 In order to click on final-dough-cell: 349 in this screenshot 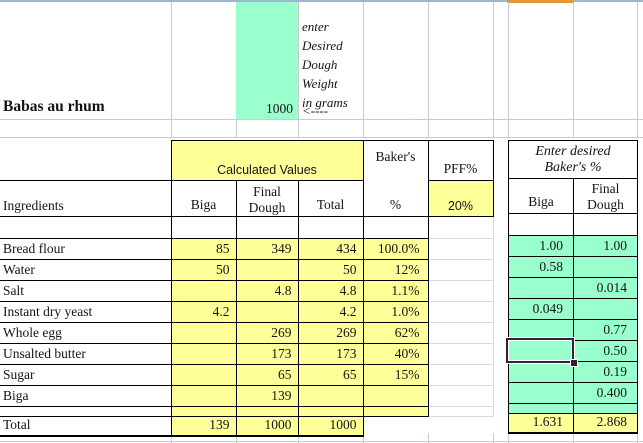, I will do `click(267, 249)`.